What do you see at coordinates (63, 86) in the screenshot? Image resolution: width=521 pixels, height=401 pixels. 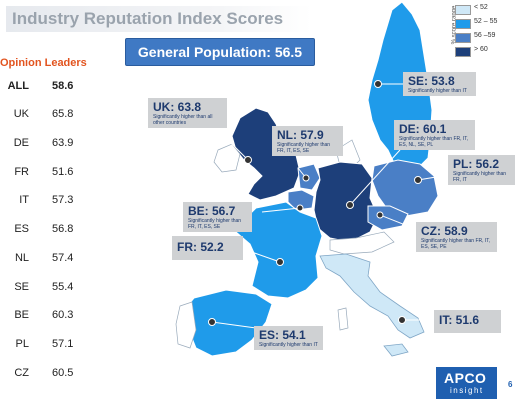 I see `row-score: 58.6` at bounding box center [63, 86].